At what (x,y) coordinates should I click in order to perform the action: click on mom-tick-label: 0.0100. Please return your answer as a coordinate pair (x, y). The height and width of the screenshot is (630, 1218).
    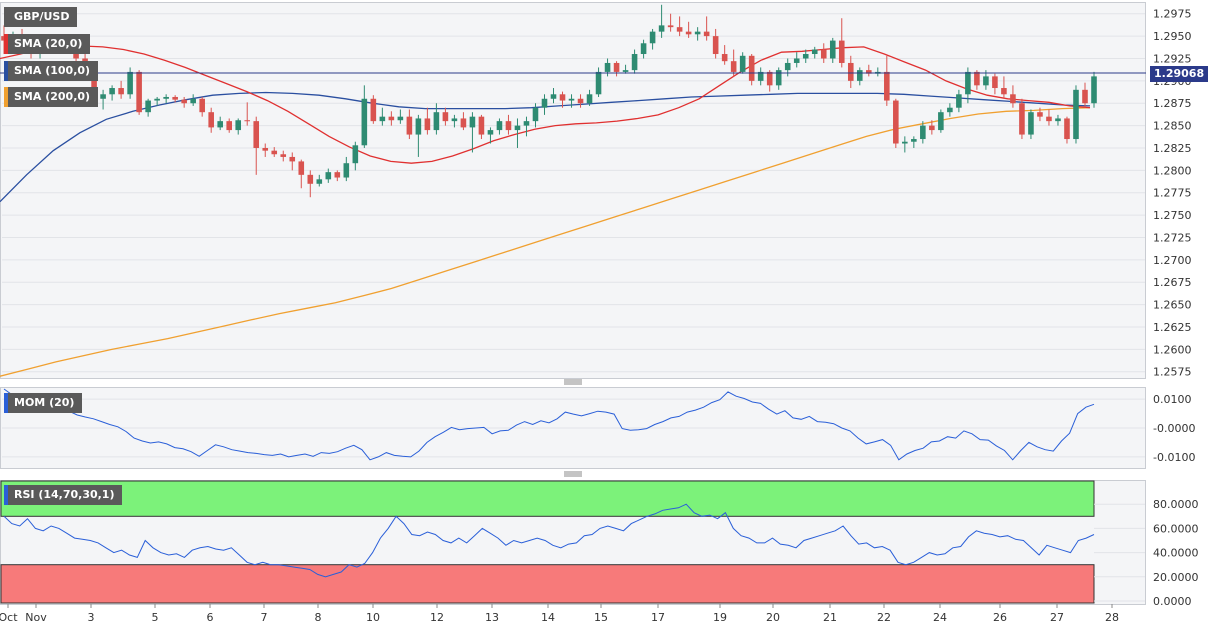
    Looking at the image, I should click on (1172, 399).